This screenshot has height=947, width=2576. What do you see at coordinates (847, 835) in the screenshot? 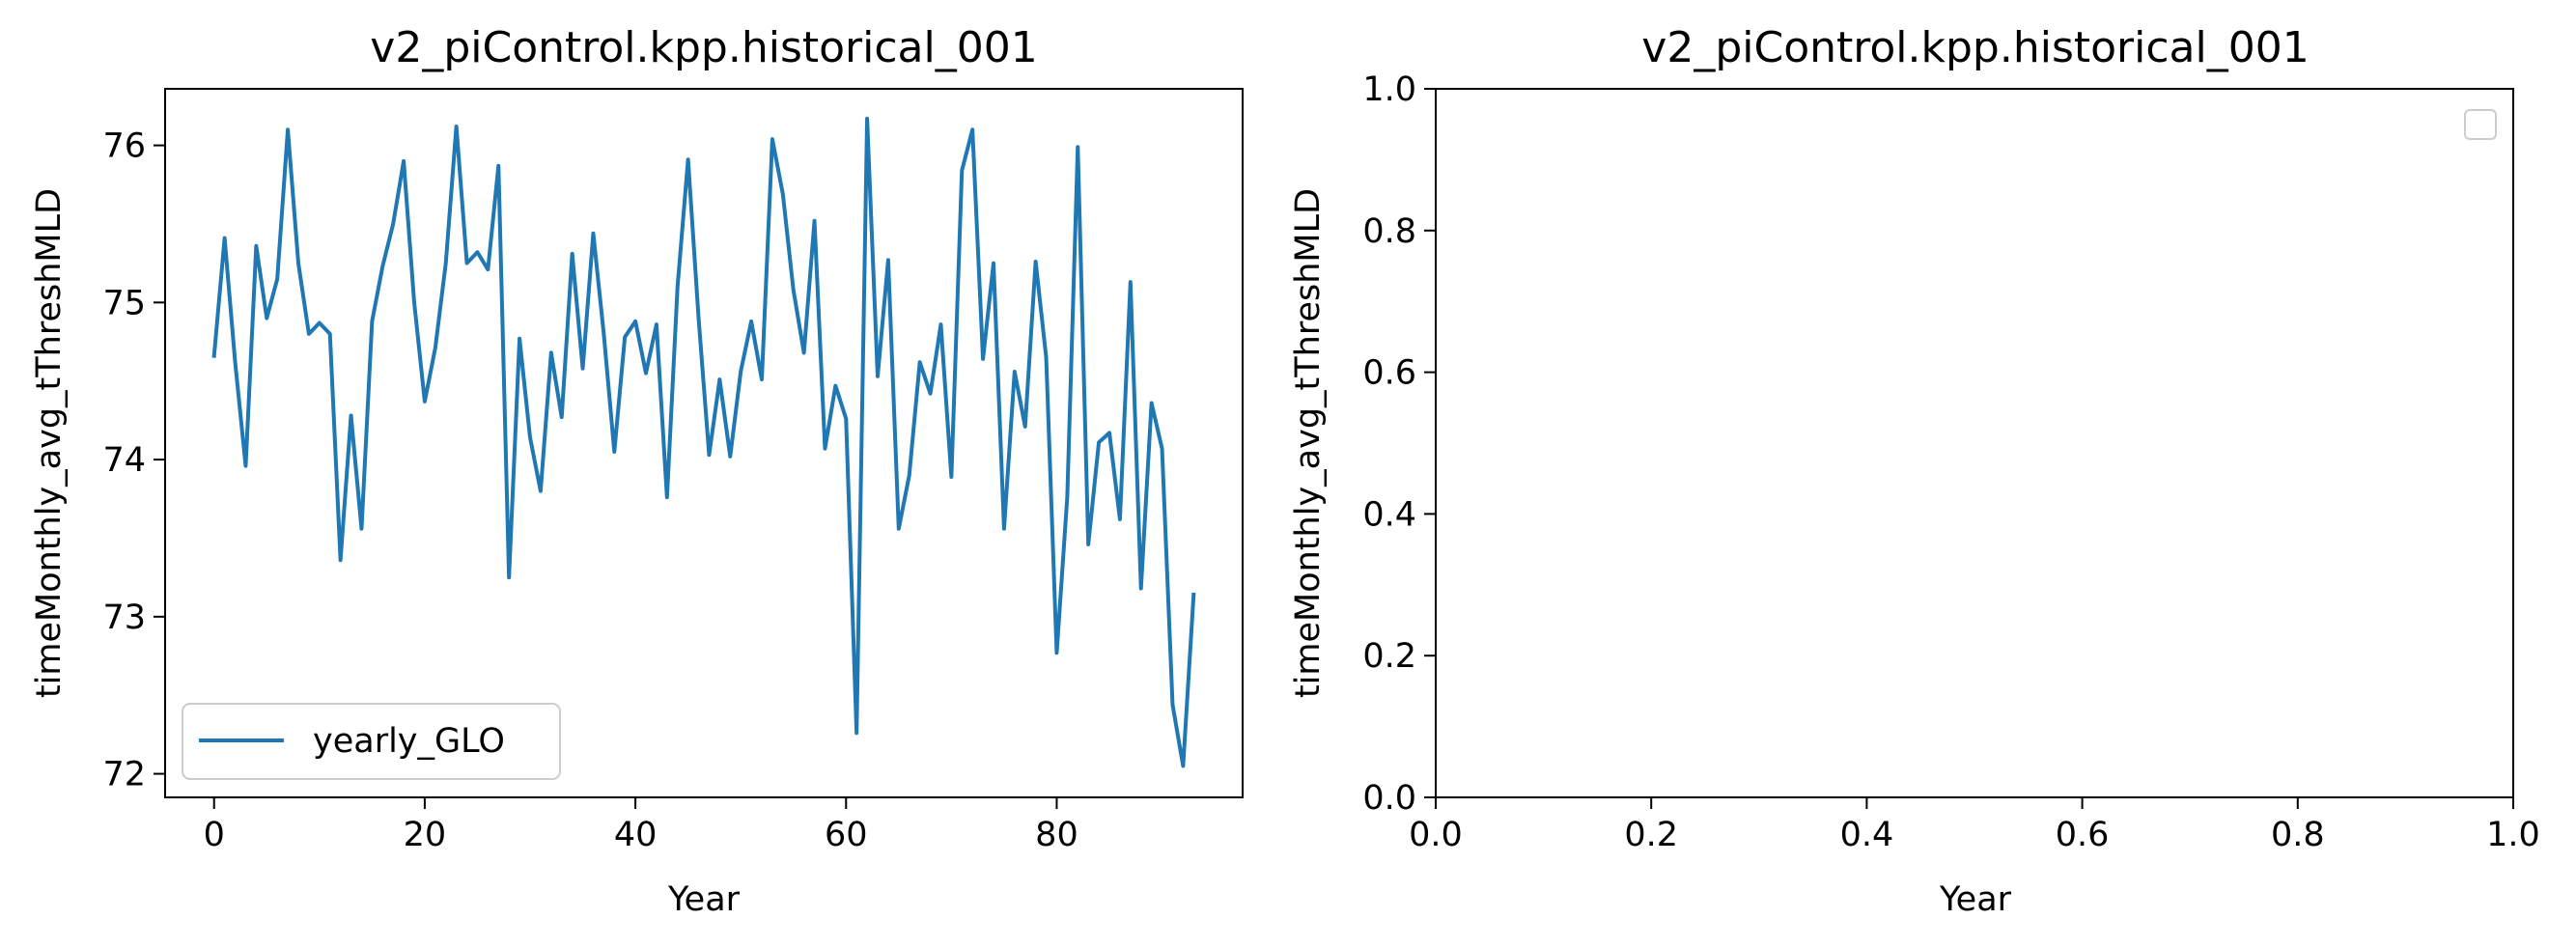
I see `chart-left-x-tick-label: 60` at bounding box center [847, 835].